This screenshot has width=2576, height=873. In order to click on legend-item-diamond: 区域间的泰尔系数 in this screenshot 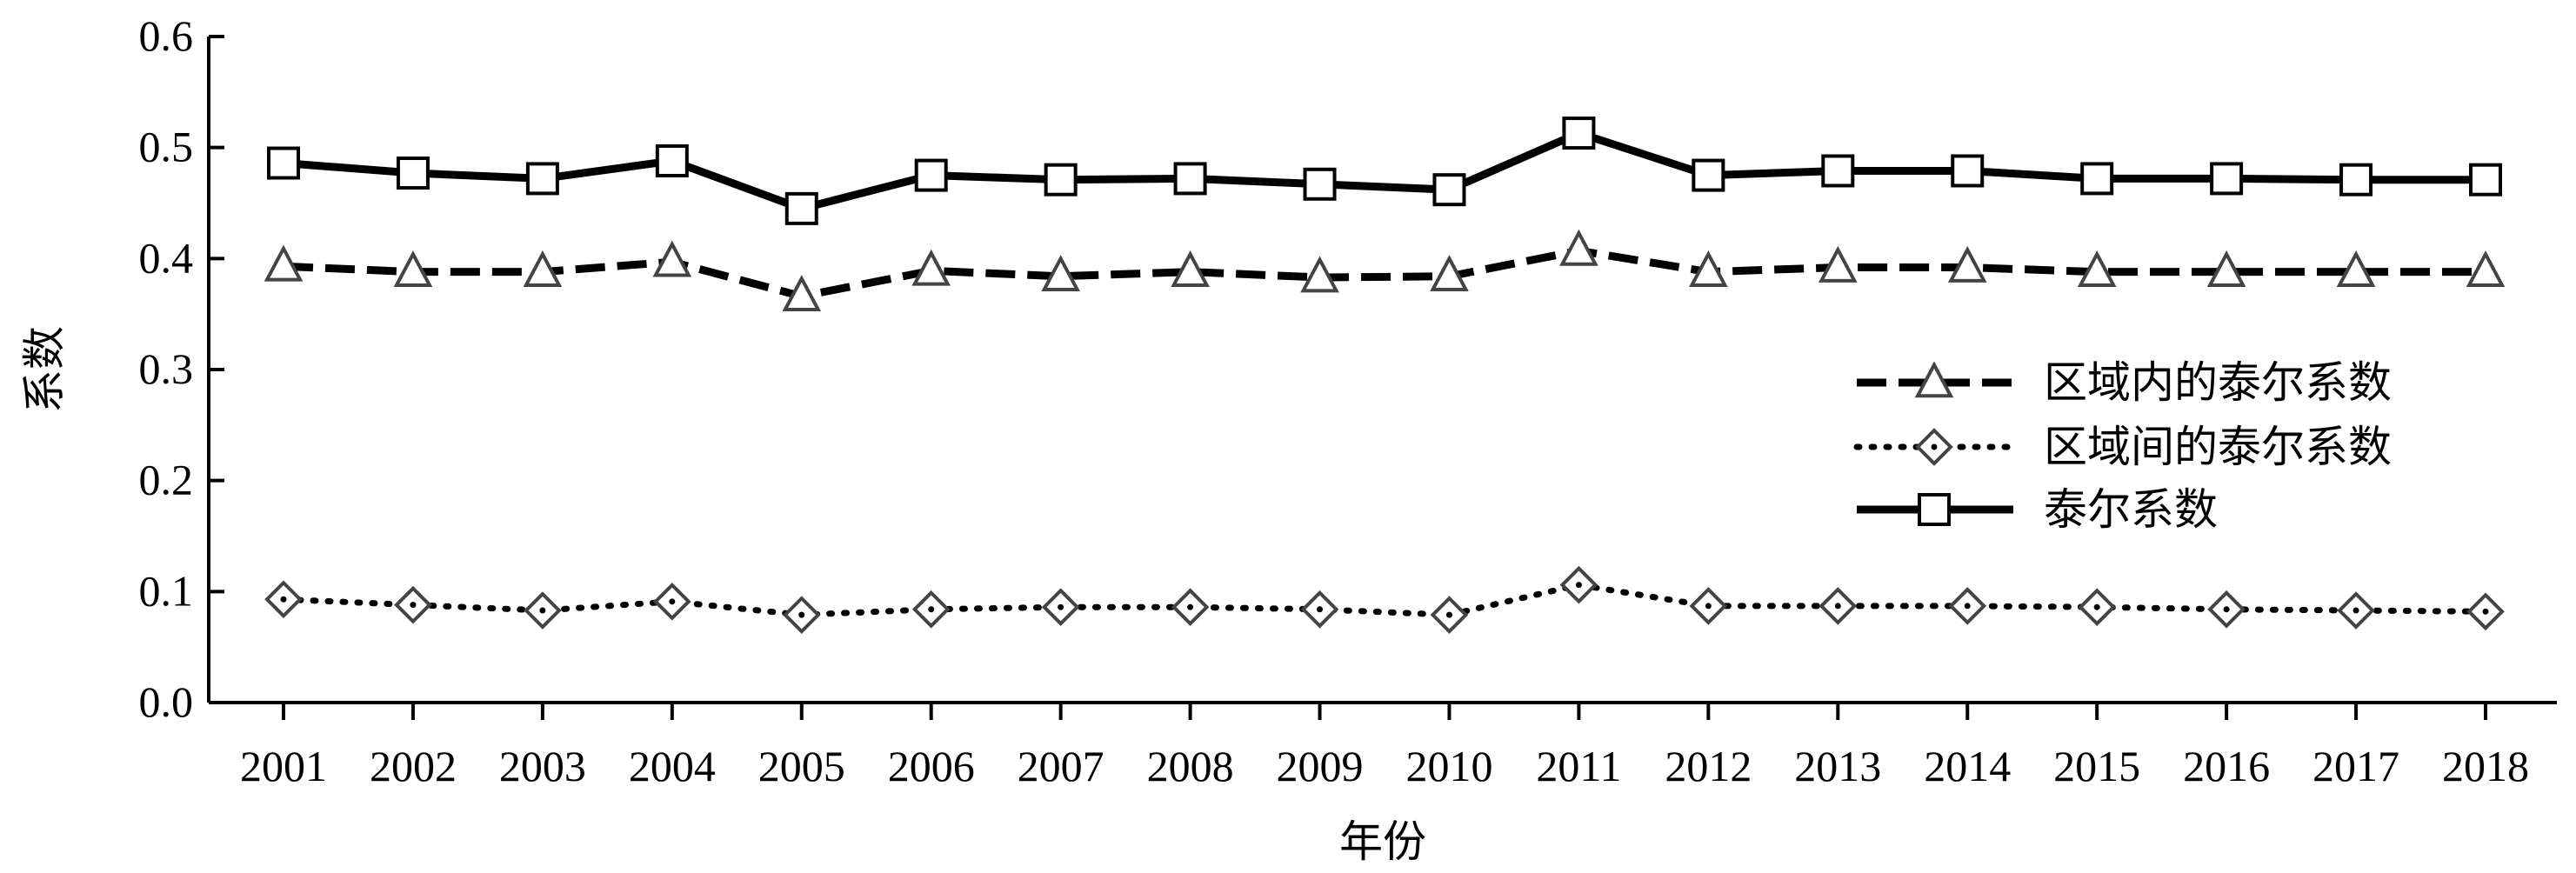, I will do `click(2122, 447)`.